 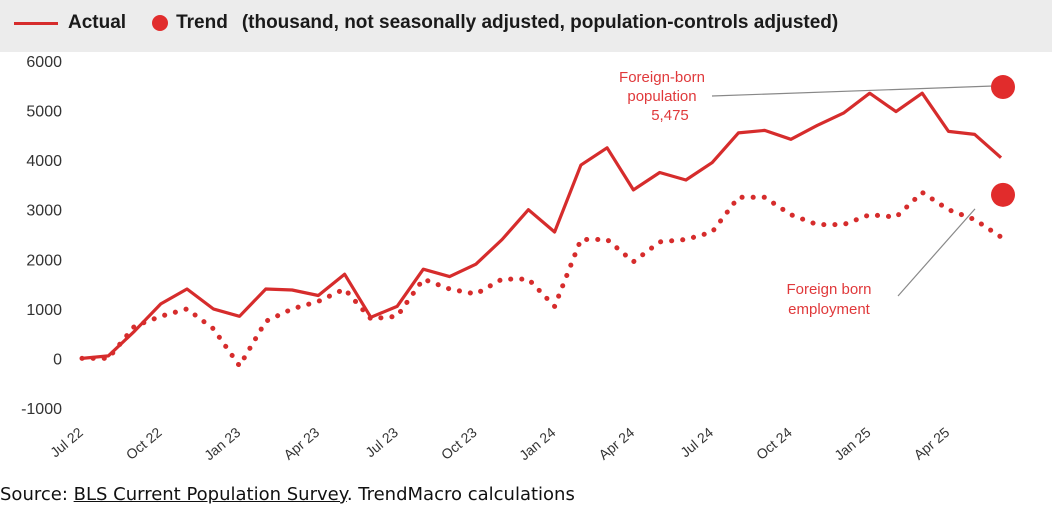 I want to click on y-tick-label: -1000, so click(x=41, y=409).